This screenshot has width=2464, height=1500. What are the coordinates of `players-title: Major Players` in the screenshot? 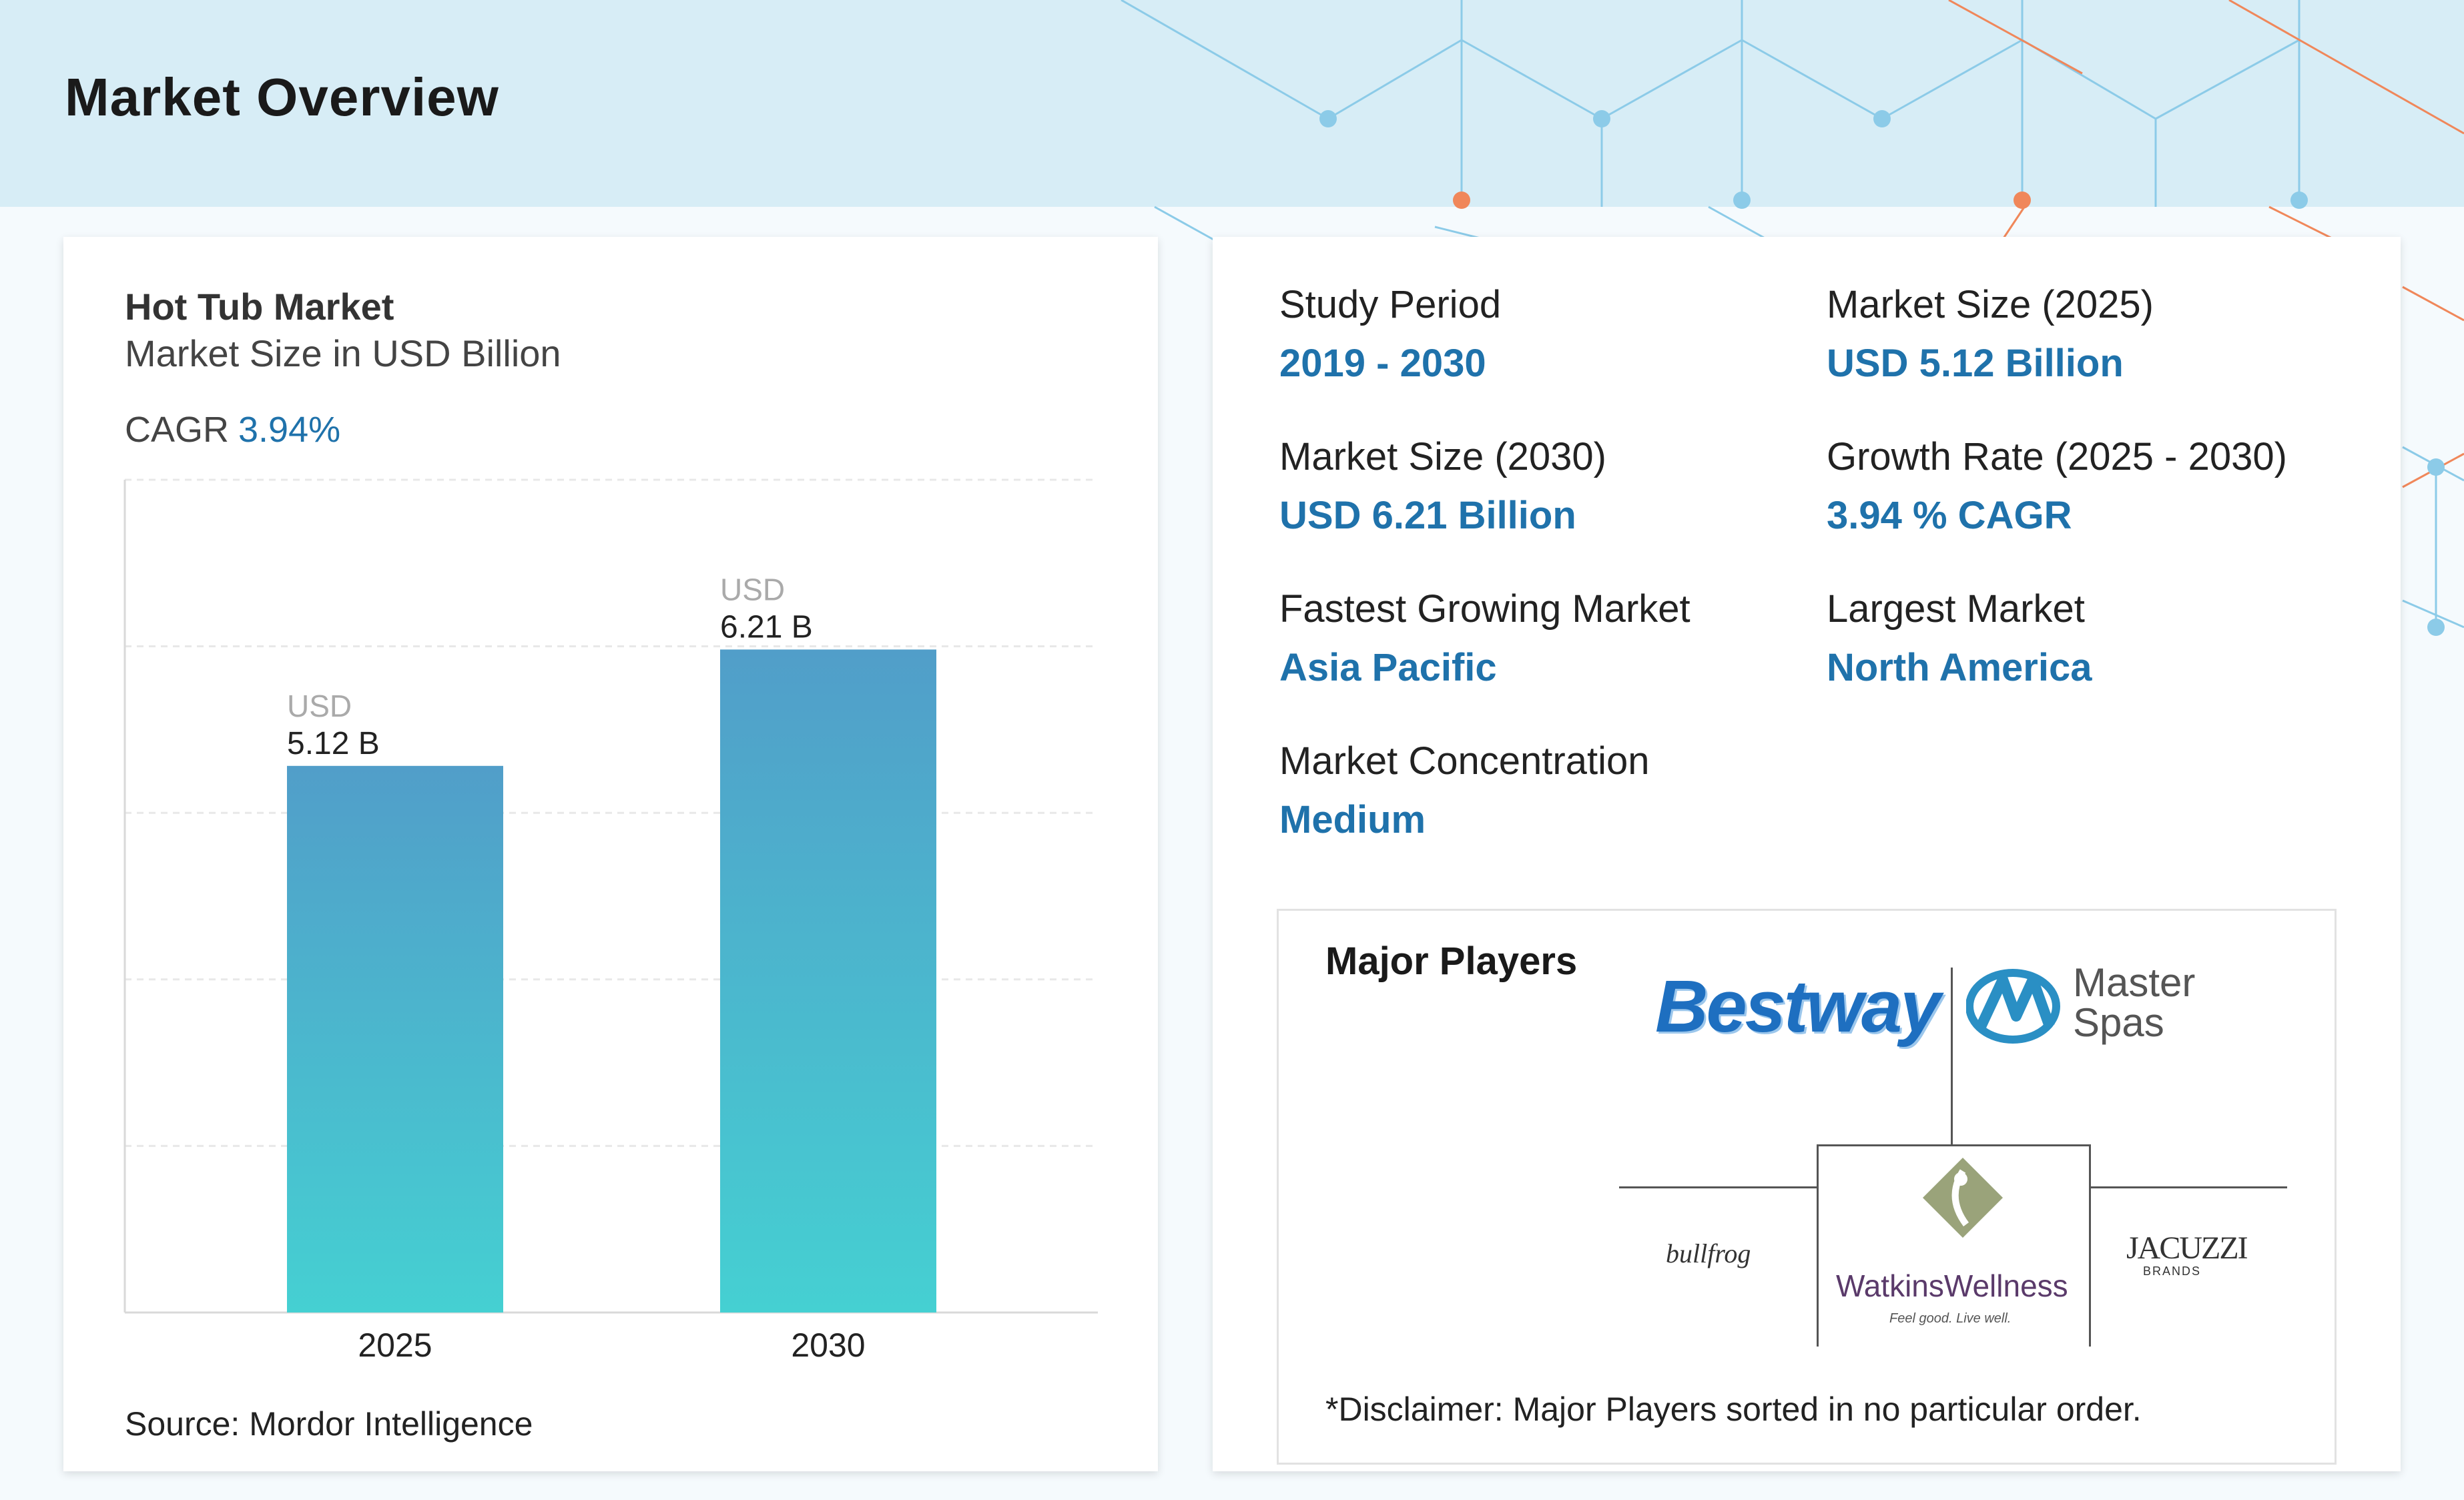 It's located at (1451, 961).